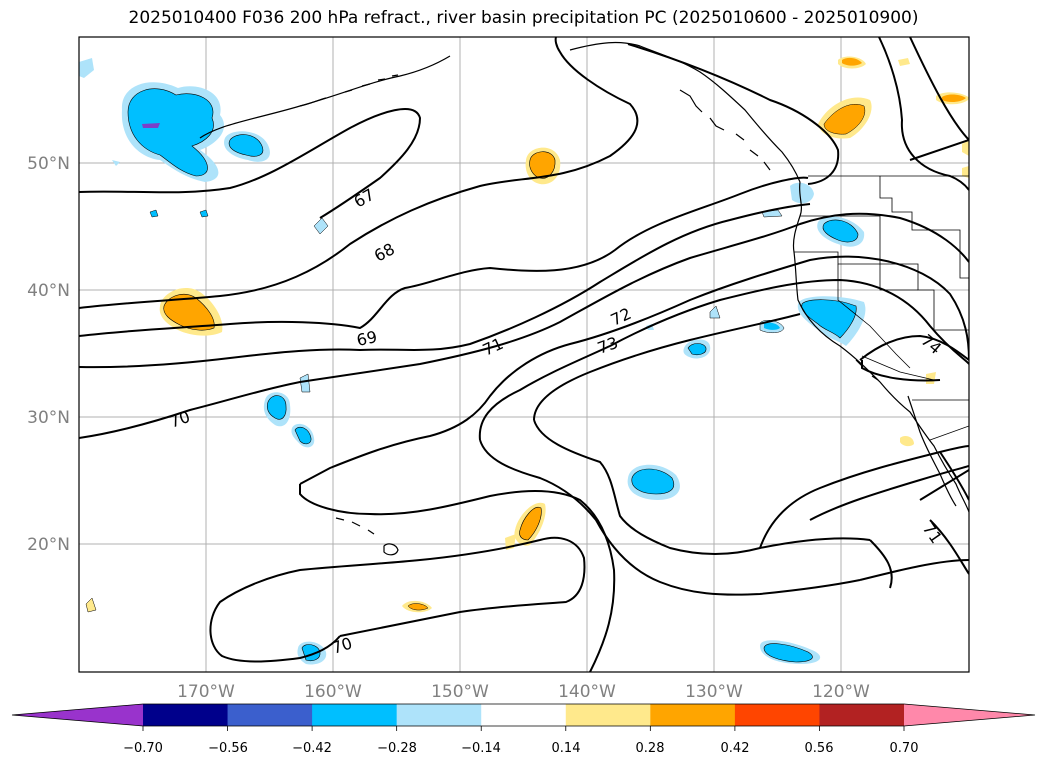 This screenshot has width=1047, height=765. What do you see at coordinates (48, 164) in the screenshot?
I see `lat-label: 50°N` at bounding box center [48, 164].